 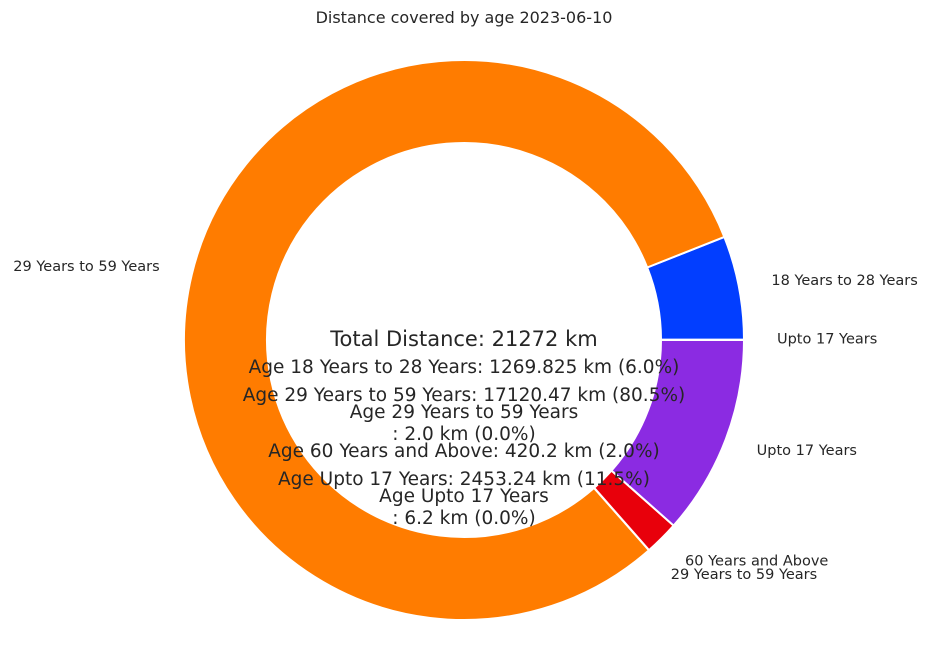 I want to click on center-text-5: Age Upto 17 Years: 2453.24 km (11.5%), so click(x=464, y=479).